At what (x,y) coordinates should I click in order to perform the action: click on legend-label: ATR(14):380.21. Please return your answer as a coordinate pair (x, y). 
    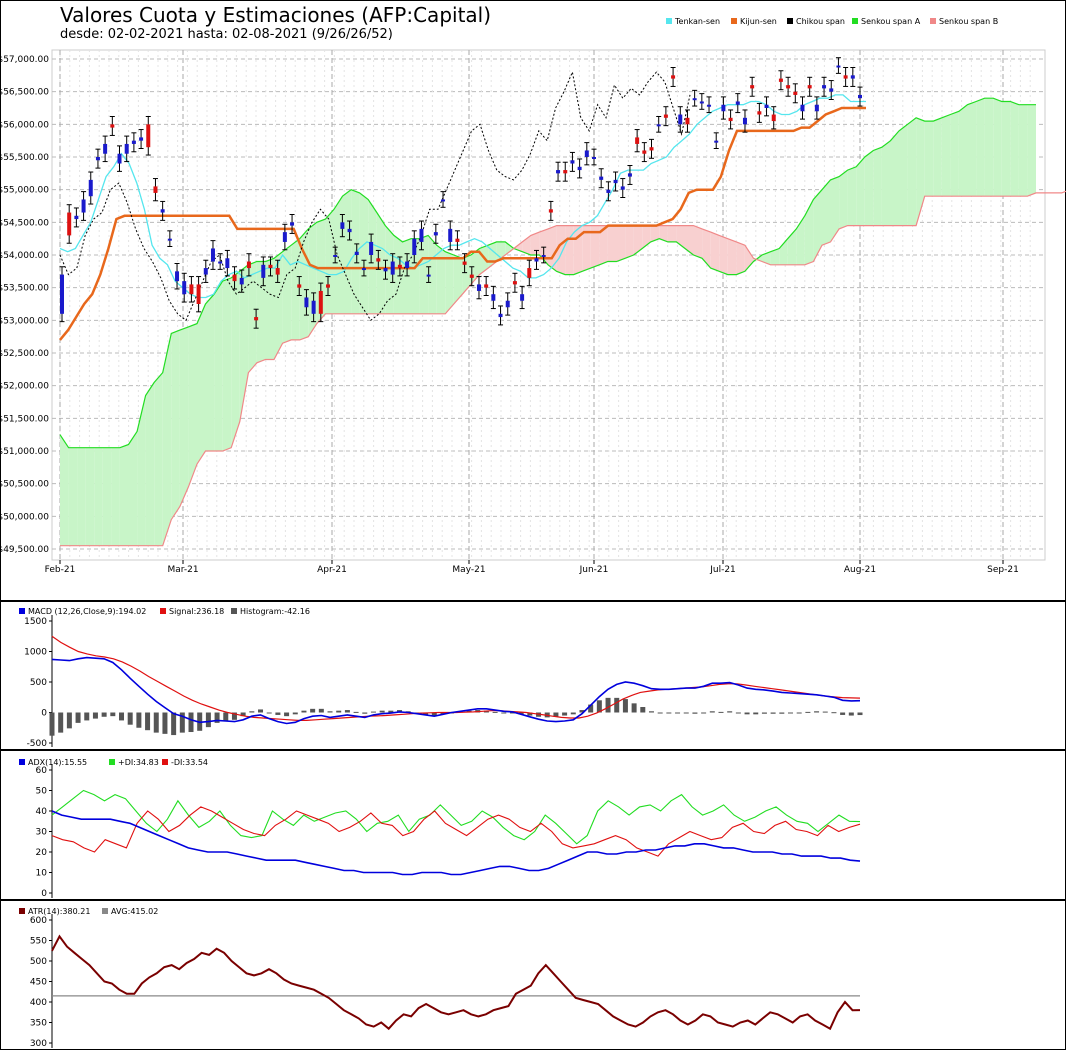
    Looking at the image, I should click on (59, 911).